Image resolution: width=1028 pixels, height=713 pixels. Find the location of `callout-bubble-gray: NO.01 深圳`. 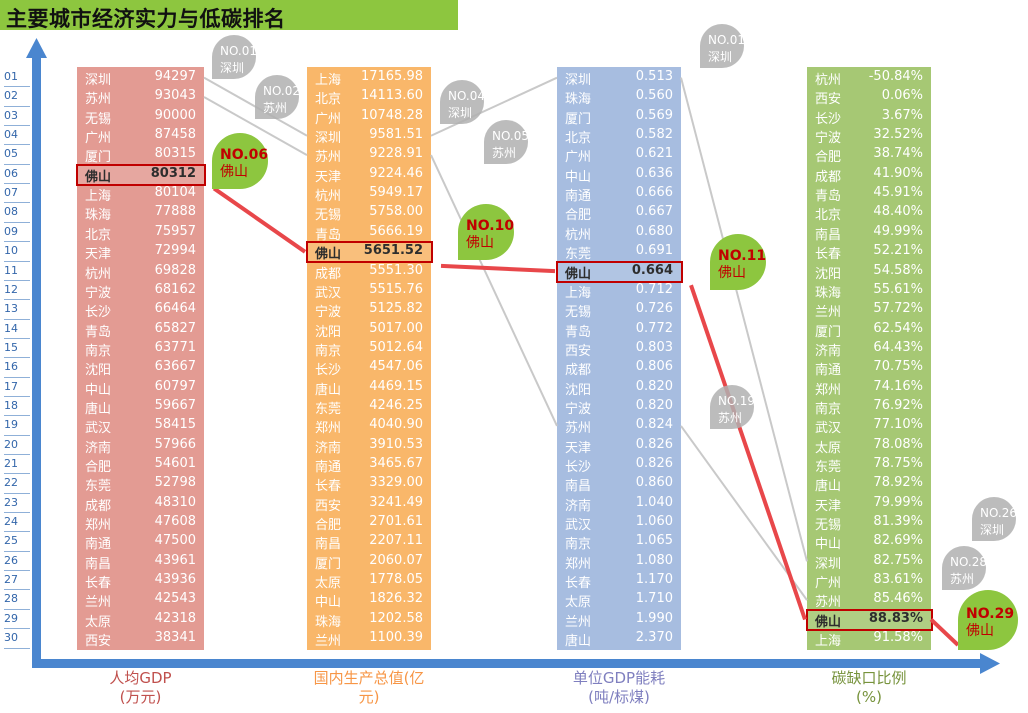

callout-bubble-gray: NO.01 深圳 is located at coordinates (234, 57).